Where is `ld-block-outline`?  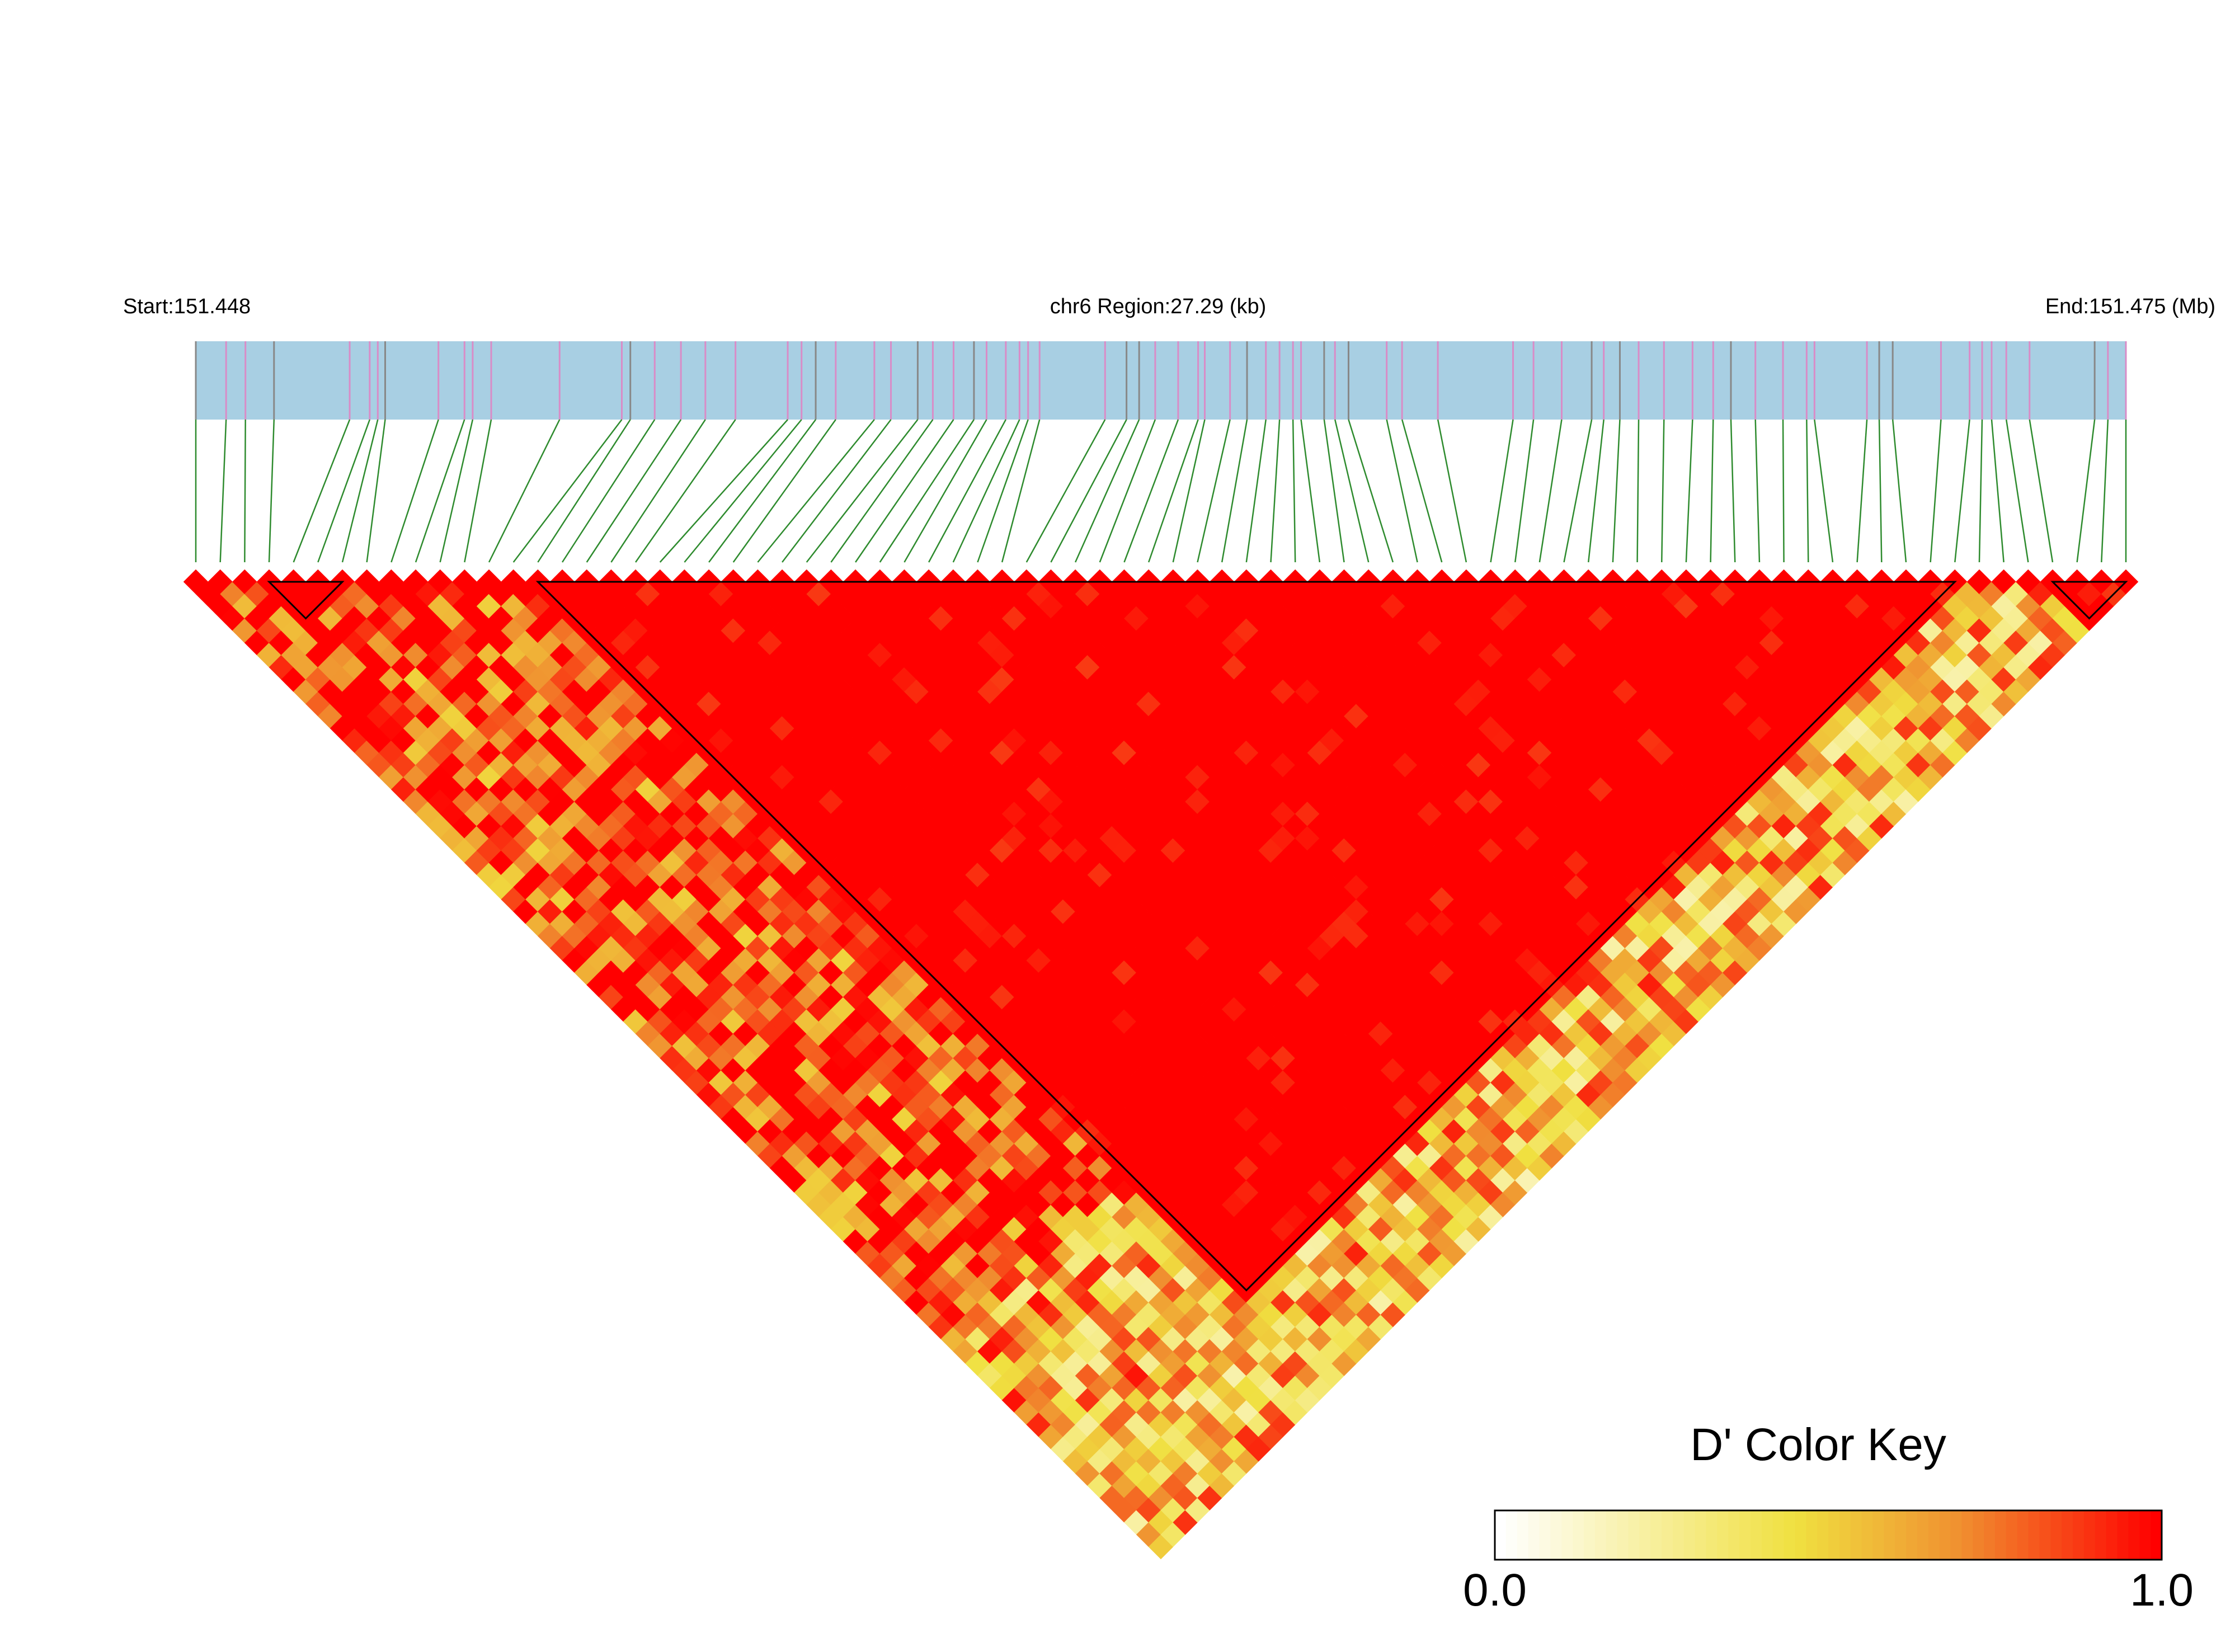
ld-block-outline is located at coordinates (306, 600).